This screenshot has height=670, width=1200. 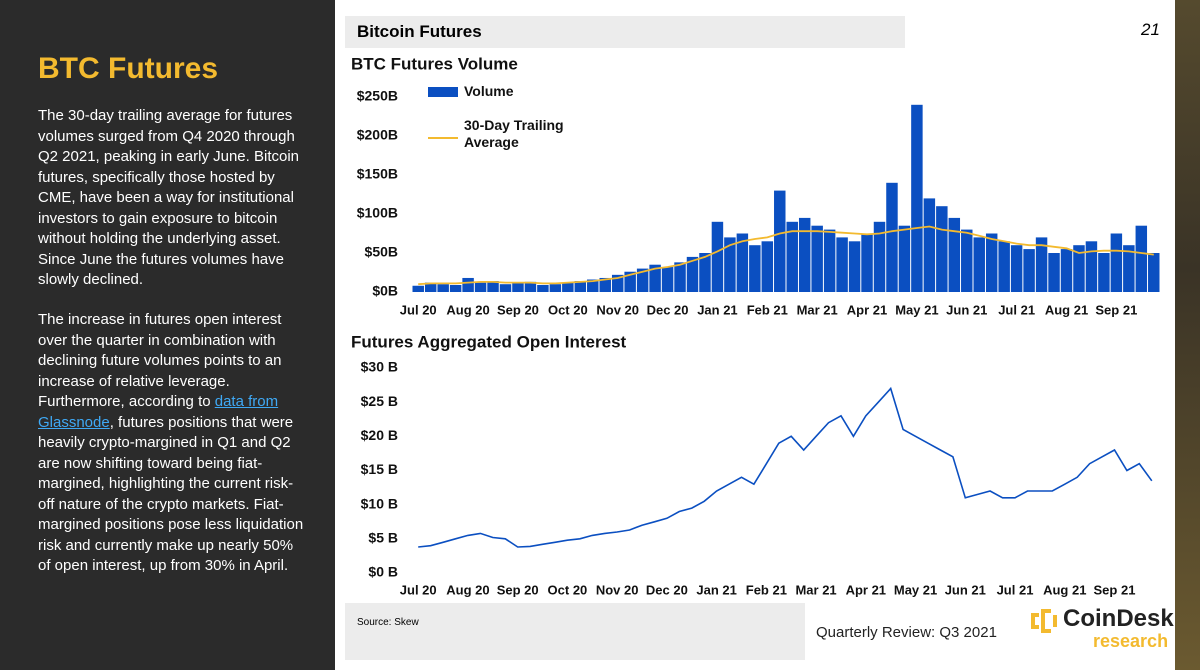 What do you see at coordinates (379, 469) in the screenshot?
I see `y-tick-label: $15 B` at bounding box center [379, 469].